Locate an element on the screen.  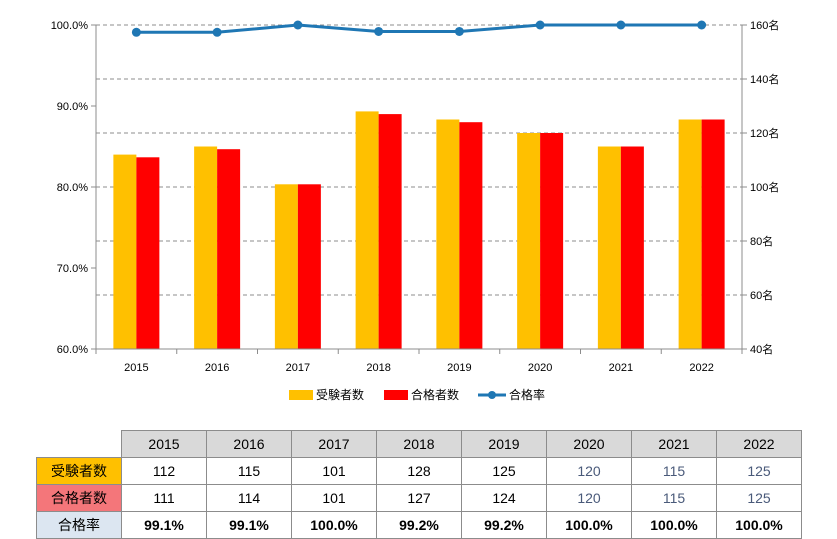
table-corner-cell is located at coordinates (79, 444).